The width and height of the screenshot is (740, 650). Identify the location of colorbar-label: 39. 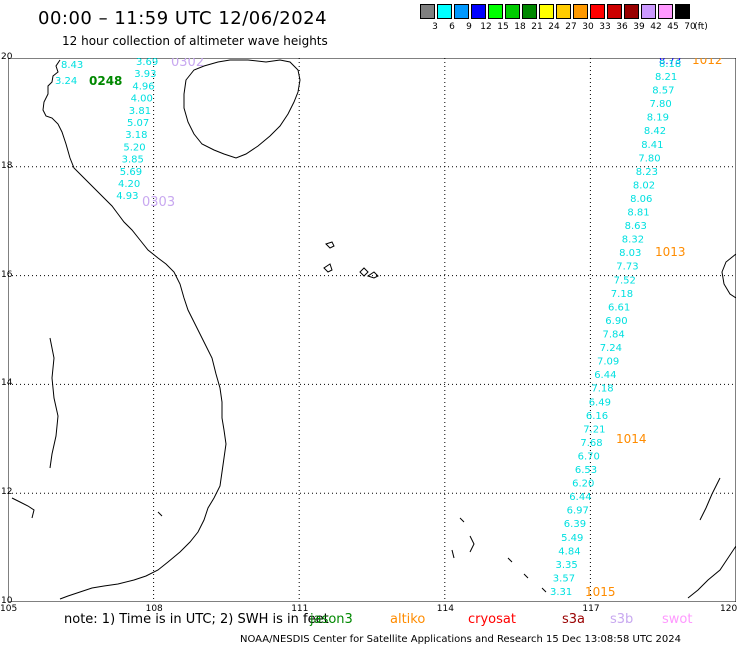
(639, 27).